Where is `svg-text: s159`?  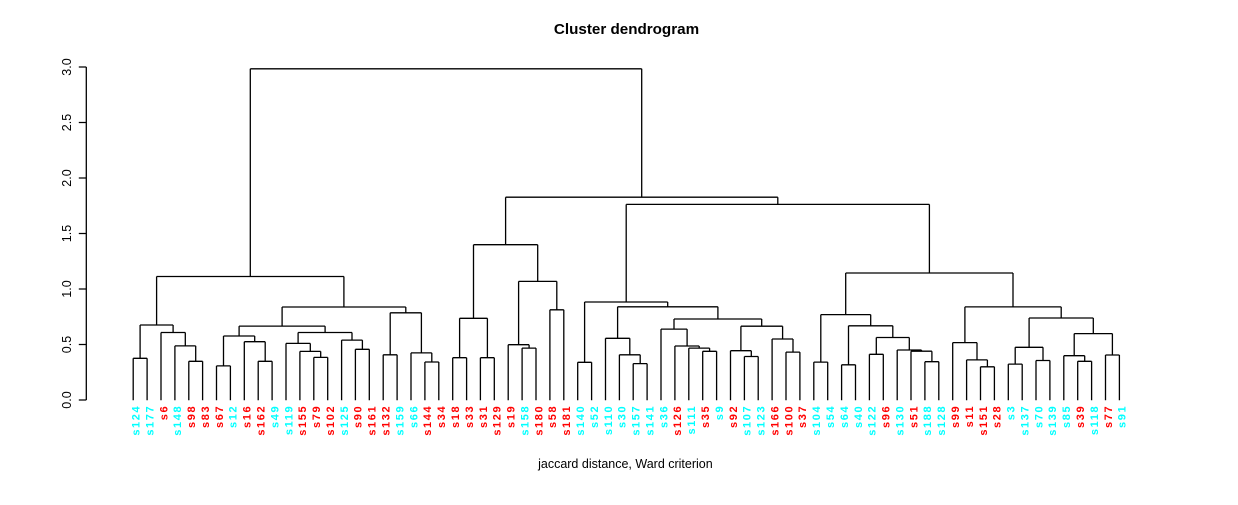 svg-text: s159 is located at coordinates (400, 420).